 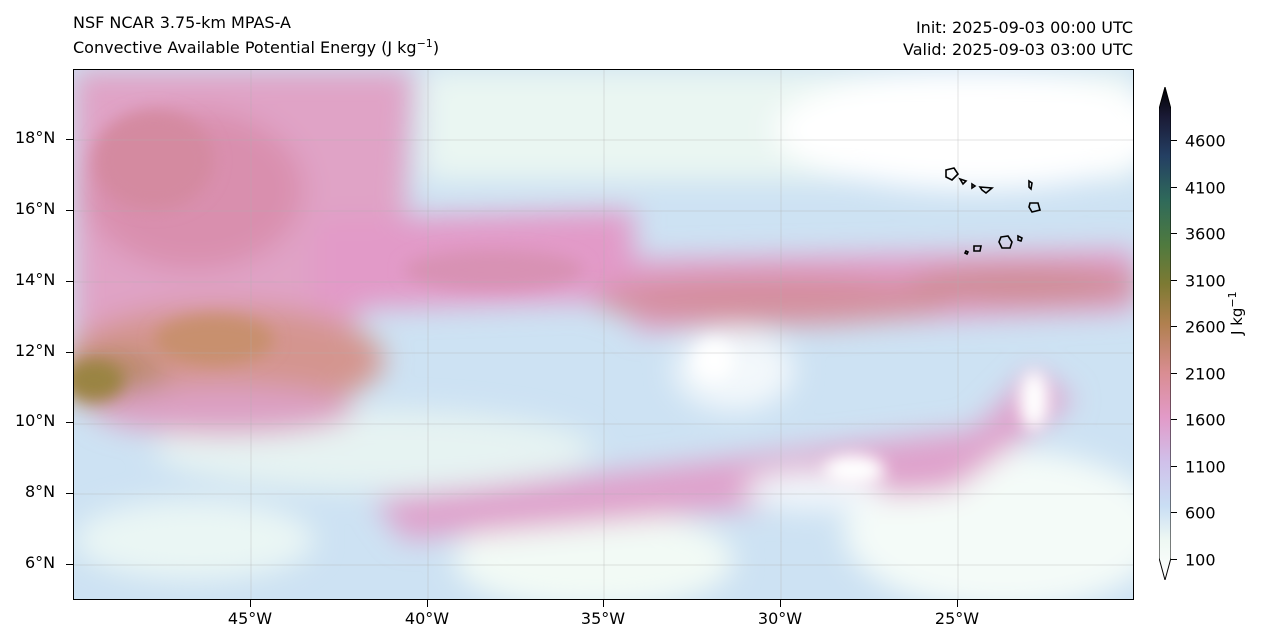 What do you see at coordinates (957, 618) in the screenshot?
I see `lon-label: 25°W` at bounding box center [957, 618].